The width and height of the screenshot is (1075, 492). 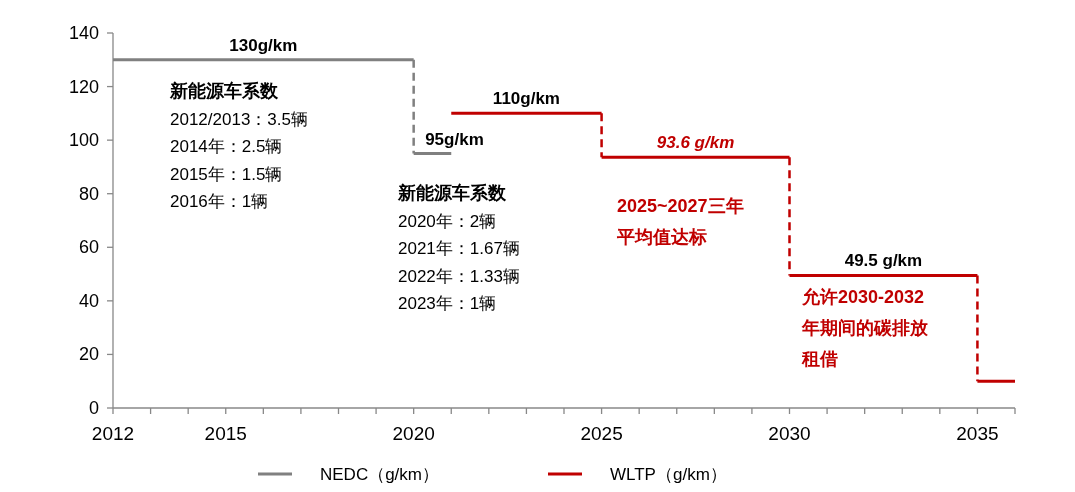 What do you see at coordinates (88, 300) in the screenshot?
I see `y-tick-label: 40` at bounding box center [88, 300].